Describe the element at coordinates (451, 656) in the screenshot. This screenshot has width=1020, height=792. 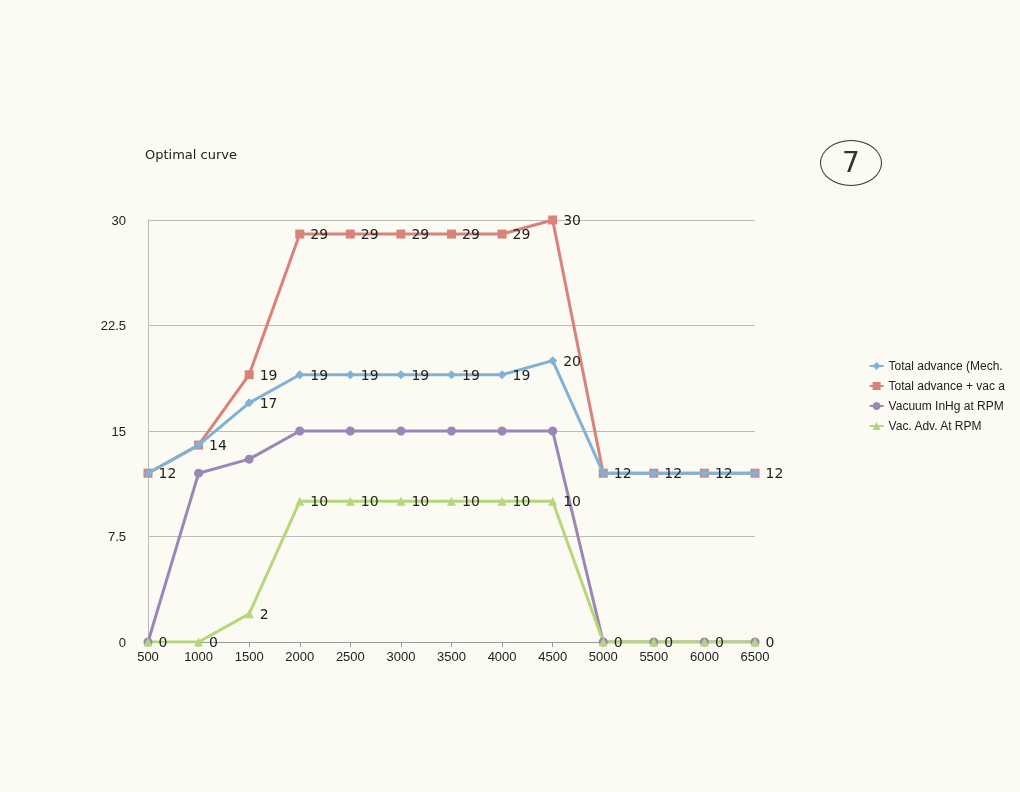
I see `x-tick-label: 3500` at that location.